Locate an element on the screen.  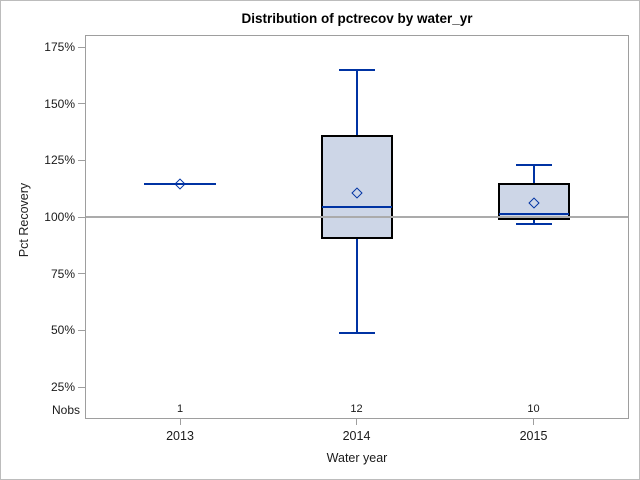
x-tick-label: 2013 is located at coordinates (180, 436).